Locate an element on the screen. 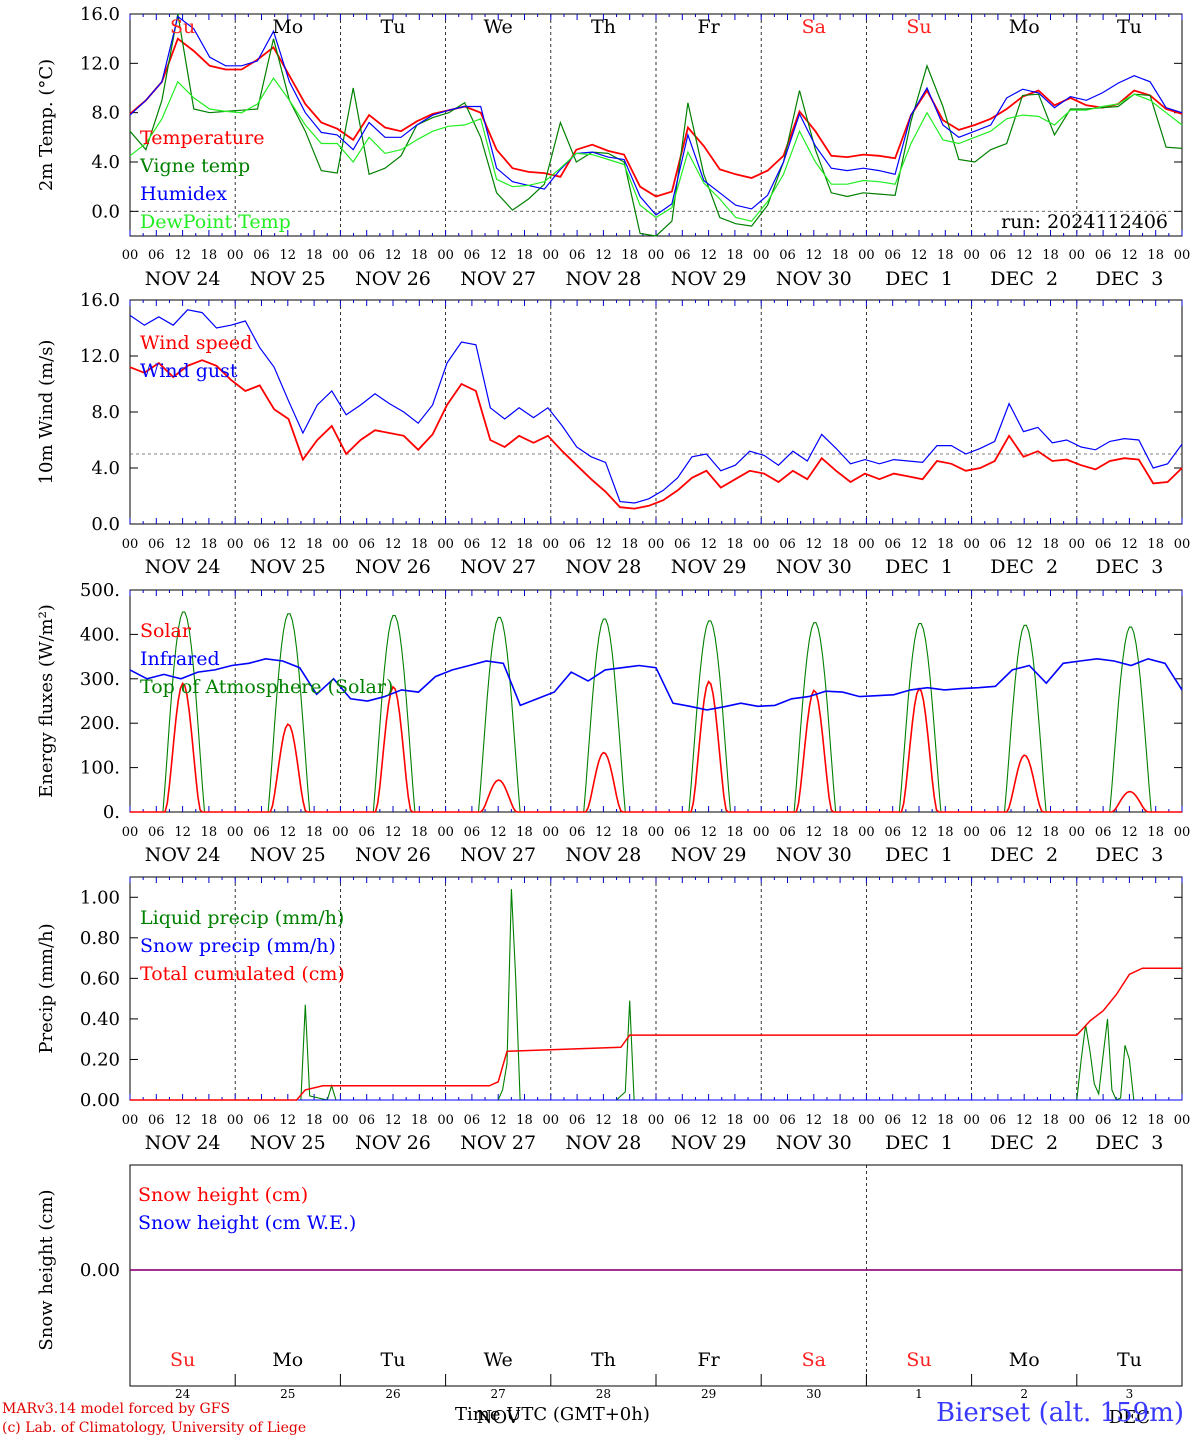 The image size is (1194, 1440). legend-liquid-precip-mm-h-: Liquid precip (mm/h) is located at coordinates (242, 918).